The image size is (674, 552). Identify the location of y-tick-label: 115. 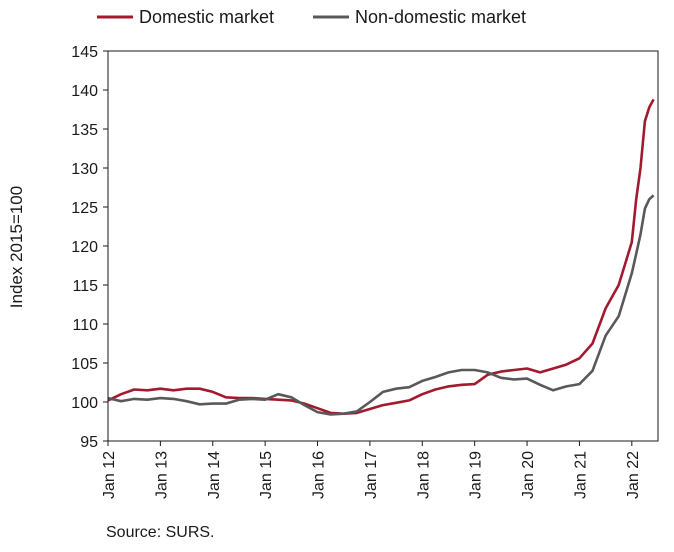
(85, 286).